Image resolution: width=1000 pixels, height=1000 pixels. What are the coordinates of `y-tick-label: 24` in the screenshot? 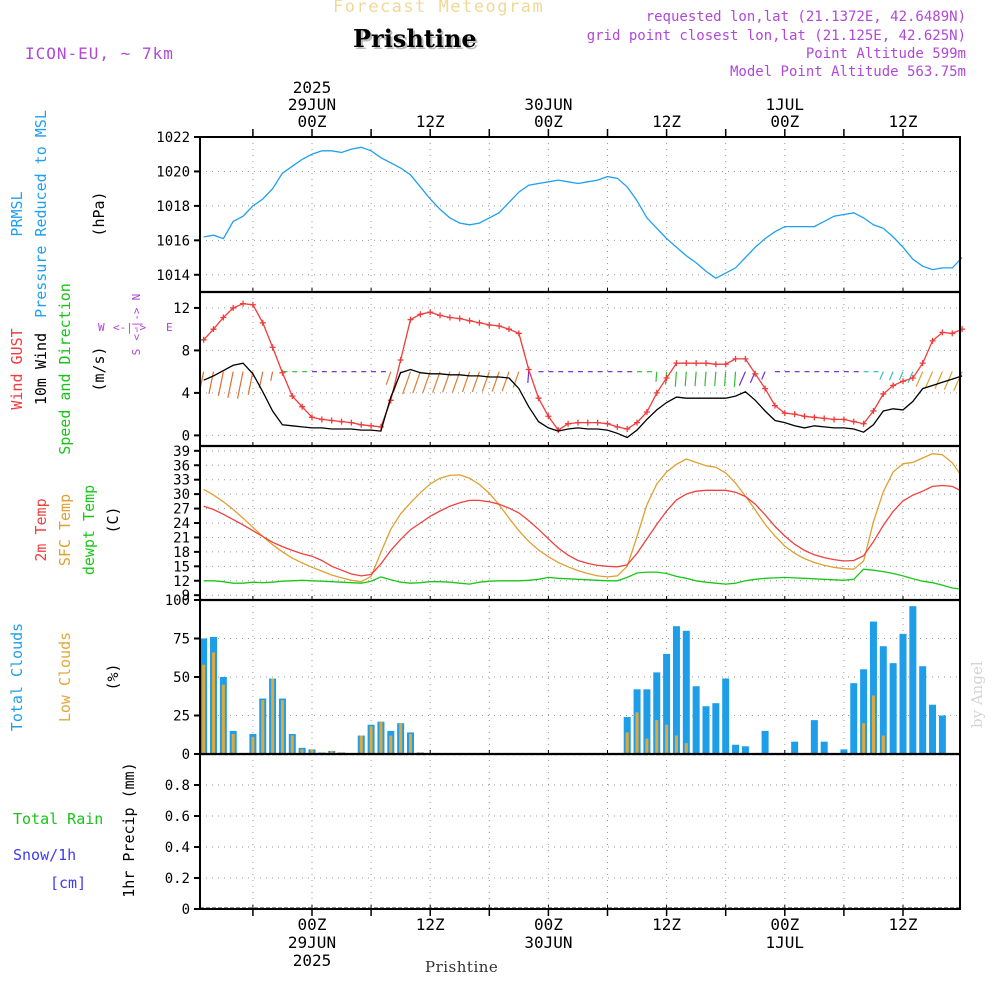 It's located at (181, 524).